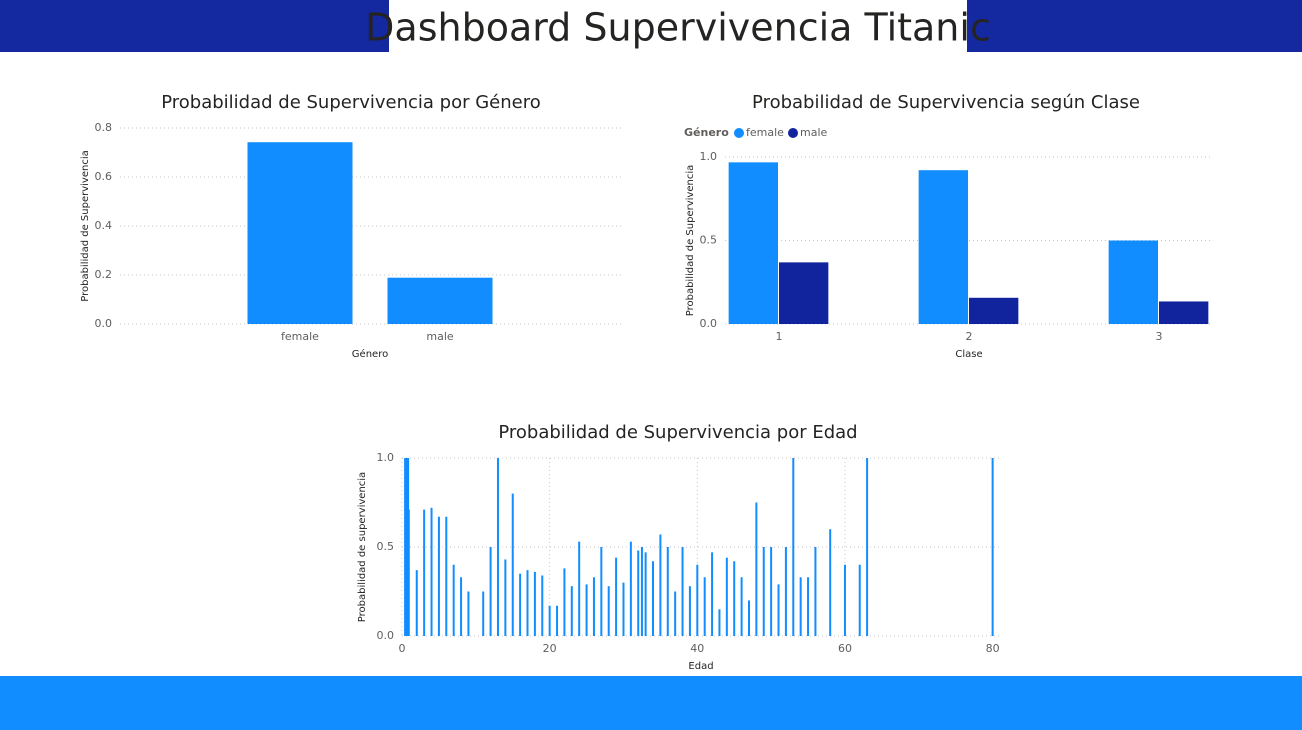 The width and height of the screenshot is (1302, 730). I want to click on y-tick-label: 0.2, so click(104, 274).